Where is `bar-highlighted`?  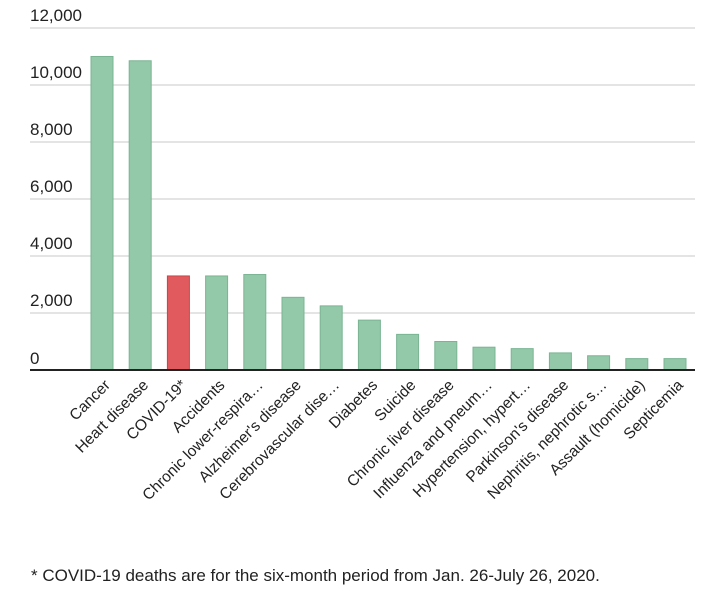 bar-highlighted is located at coordinates (178, 323).